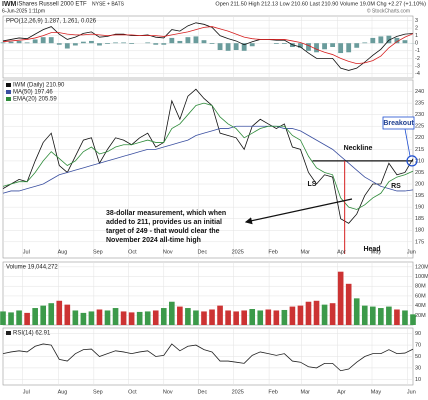  I want to click on y-tick-label: 0, so click(416, 44).